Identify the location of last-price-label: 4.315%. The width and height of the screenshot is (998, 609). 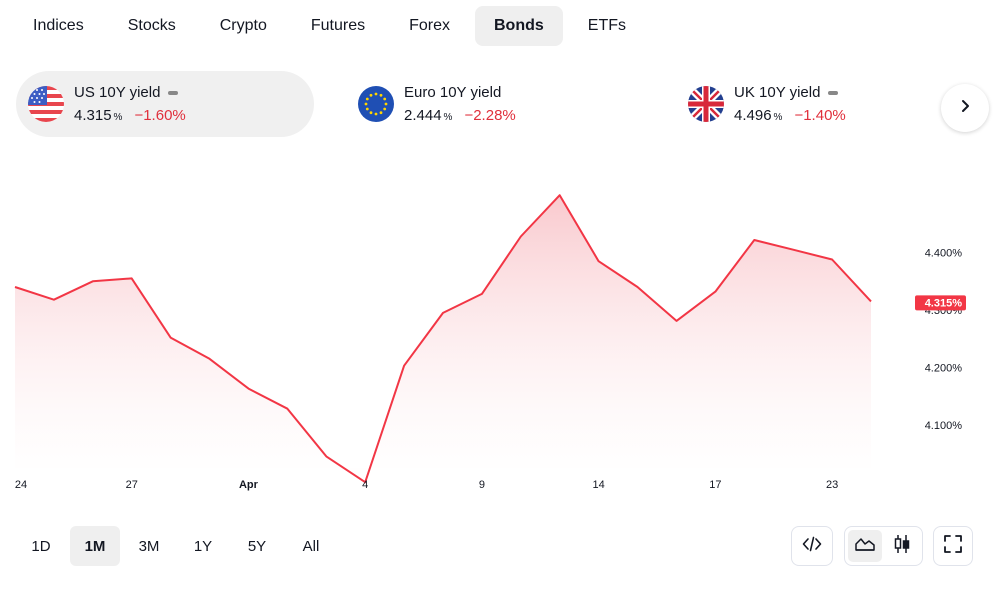
(944, 303).